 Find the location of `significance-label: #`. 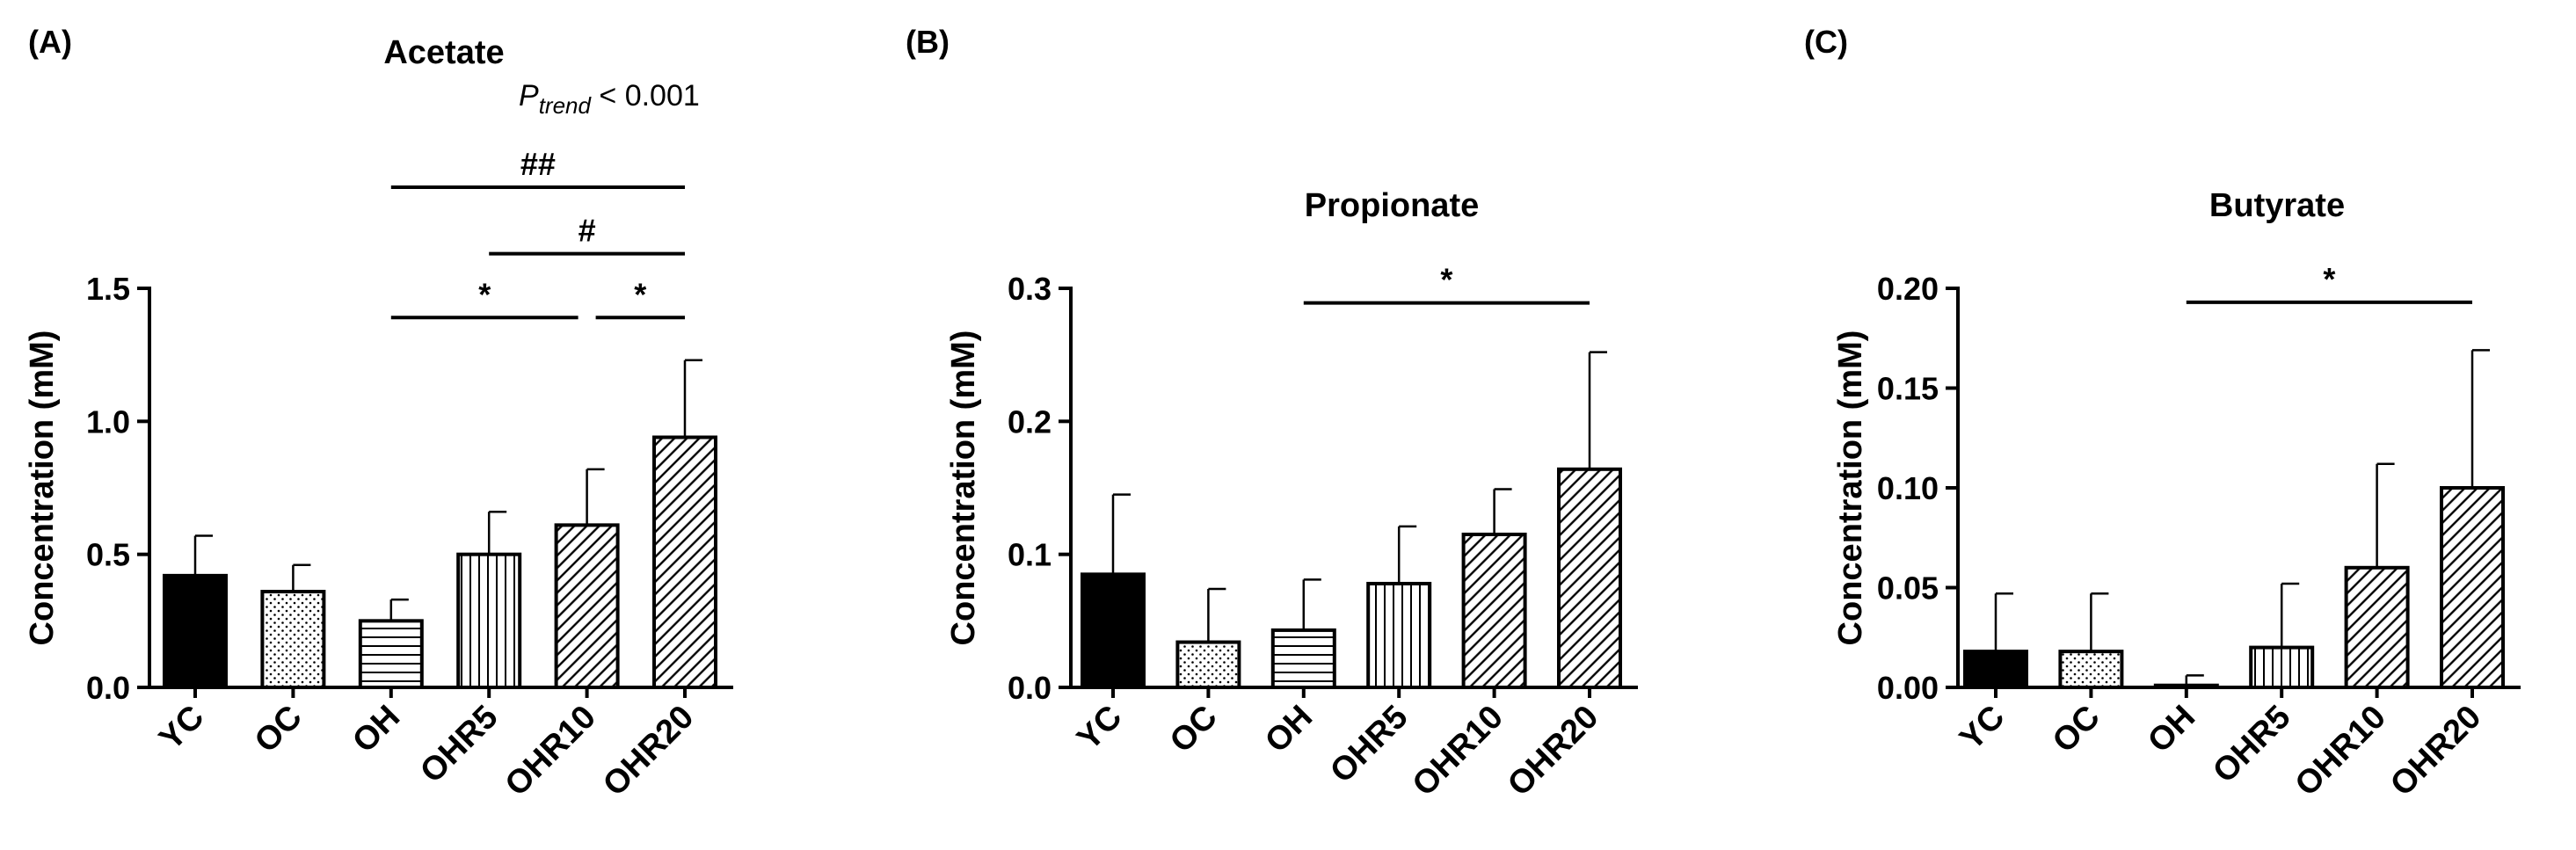

significance-label: # is located at coordinates (587, 231).